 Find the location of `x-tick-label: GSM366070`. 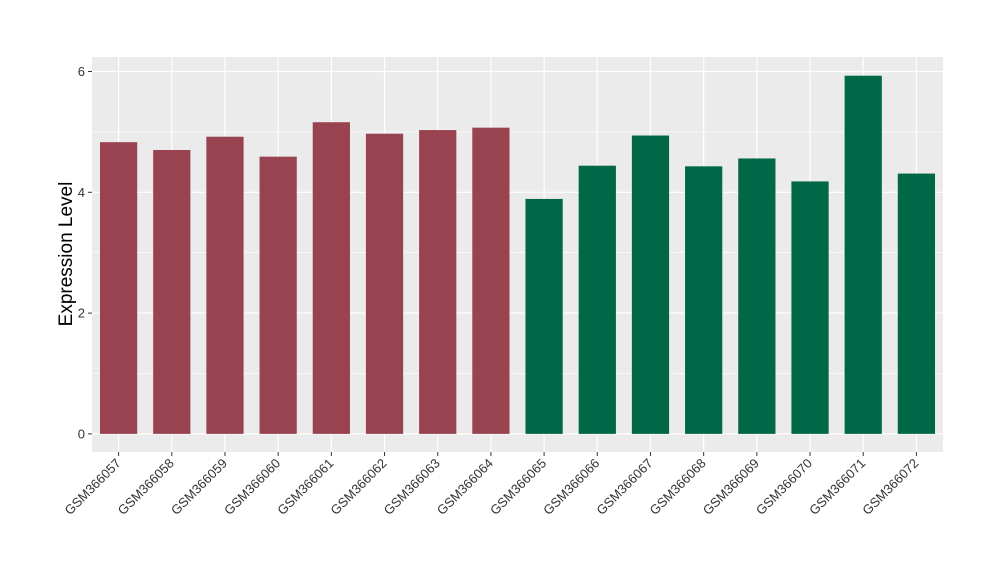

x-tick-label: GSM366070 is located at coordinates (784, 487).